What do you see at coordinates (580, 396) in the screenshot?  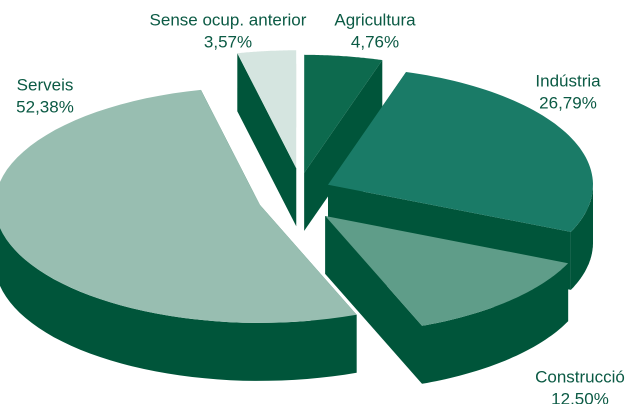 I see `slice-value-label: 12.50%` at bounding box center [580, 396].